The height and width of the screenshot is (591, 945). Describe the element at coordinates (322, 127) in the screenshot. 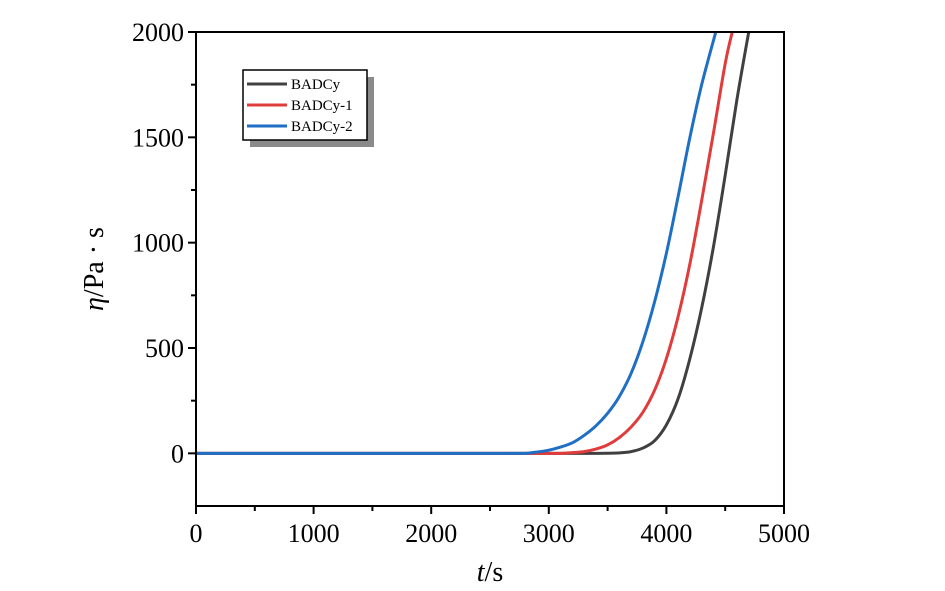

I see `legend-label: BADCy-2` at that location.